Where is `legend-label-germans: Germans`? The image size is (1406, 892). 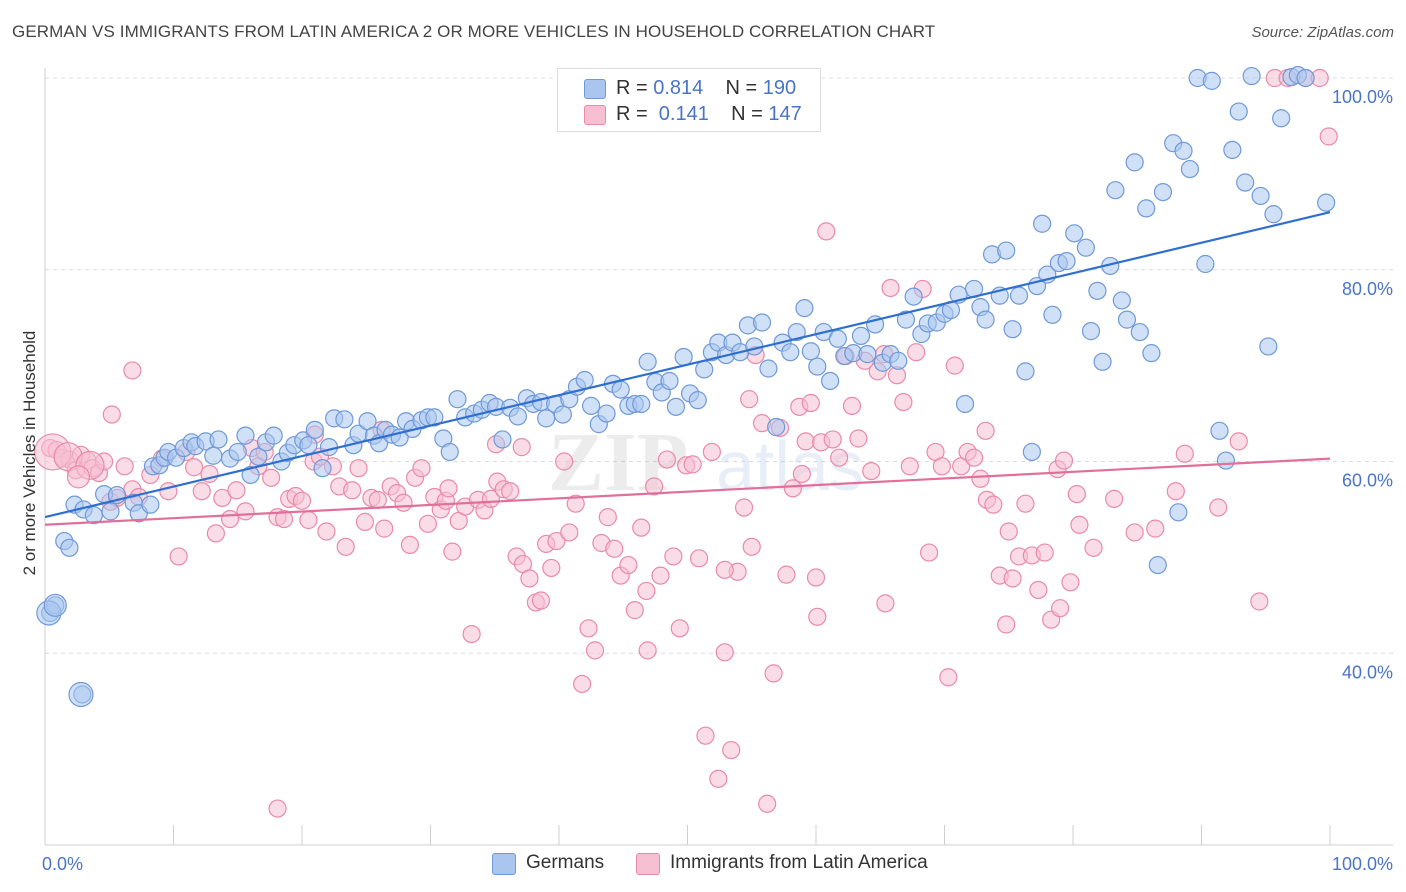 legend-label-germans: Germans is located at coordinates (565, 862).